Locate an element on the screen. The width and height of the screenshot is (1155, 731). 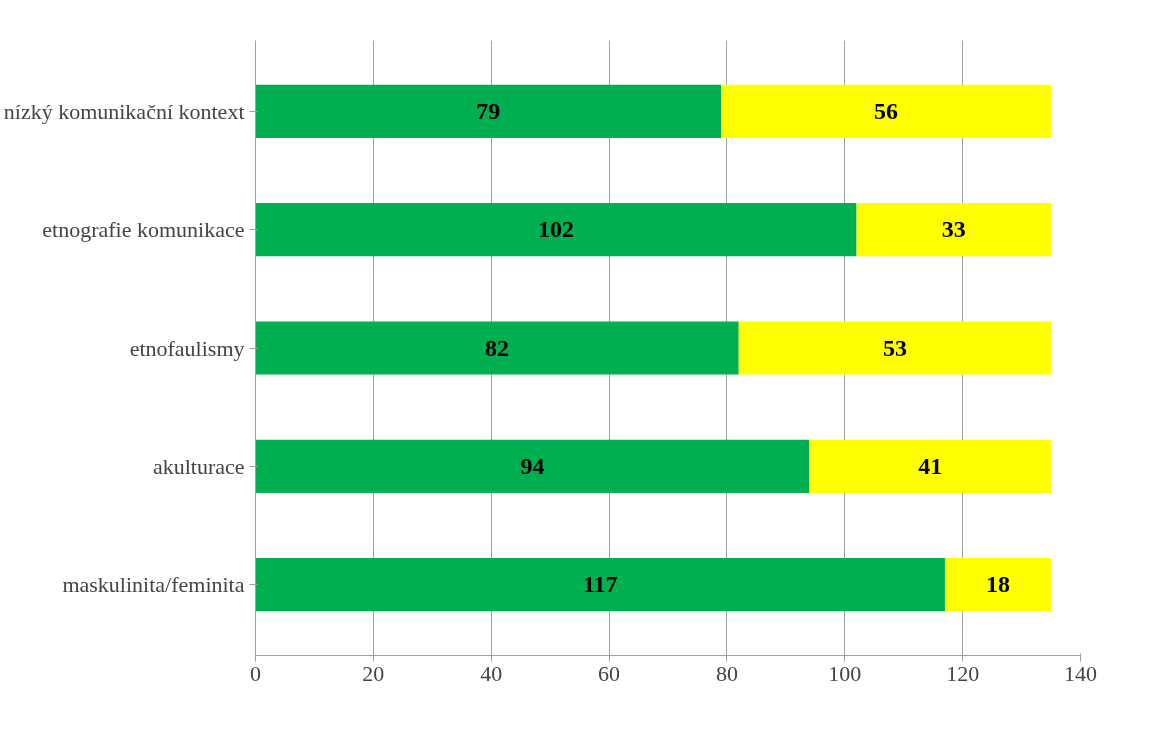
data-label: 82 is located at coordinates (497, 347).